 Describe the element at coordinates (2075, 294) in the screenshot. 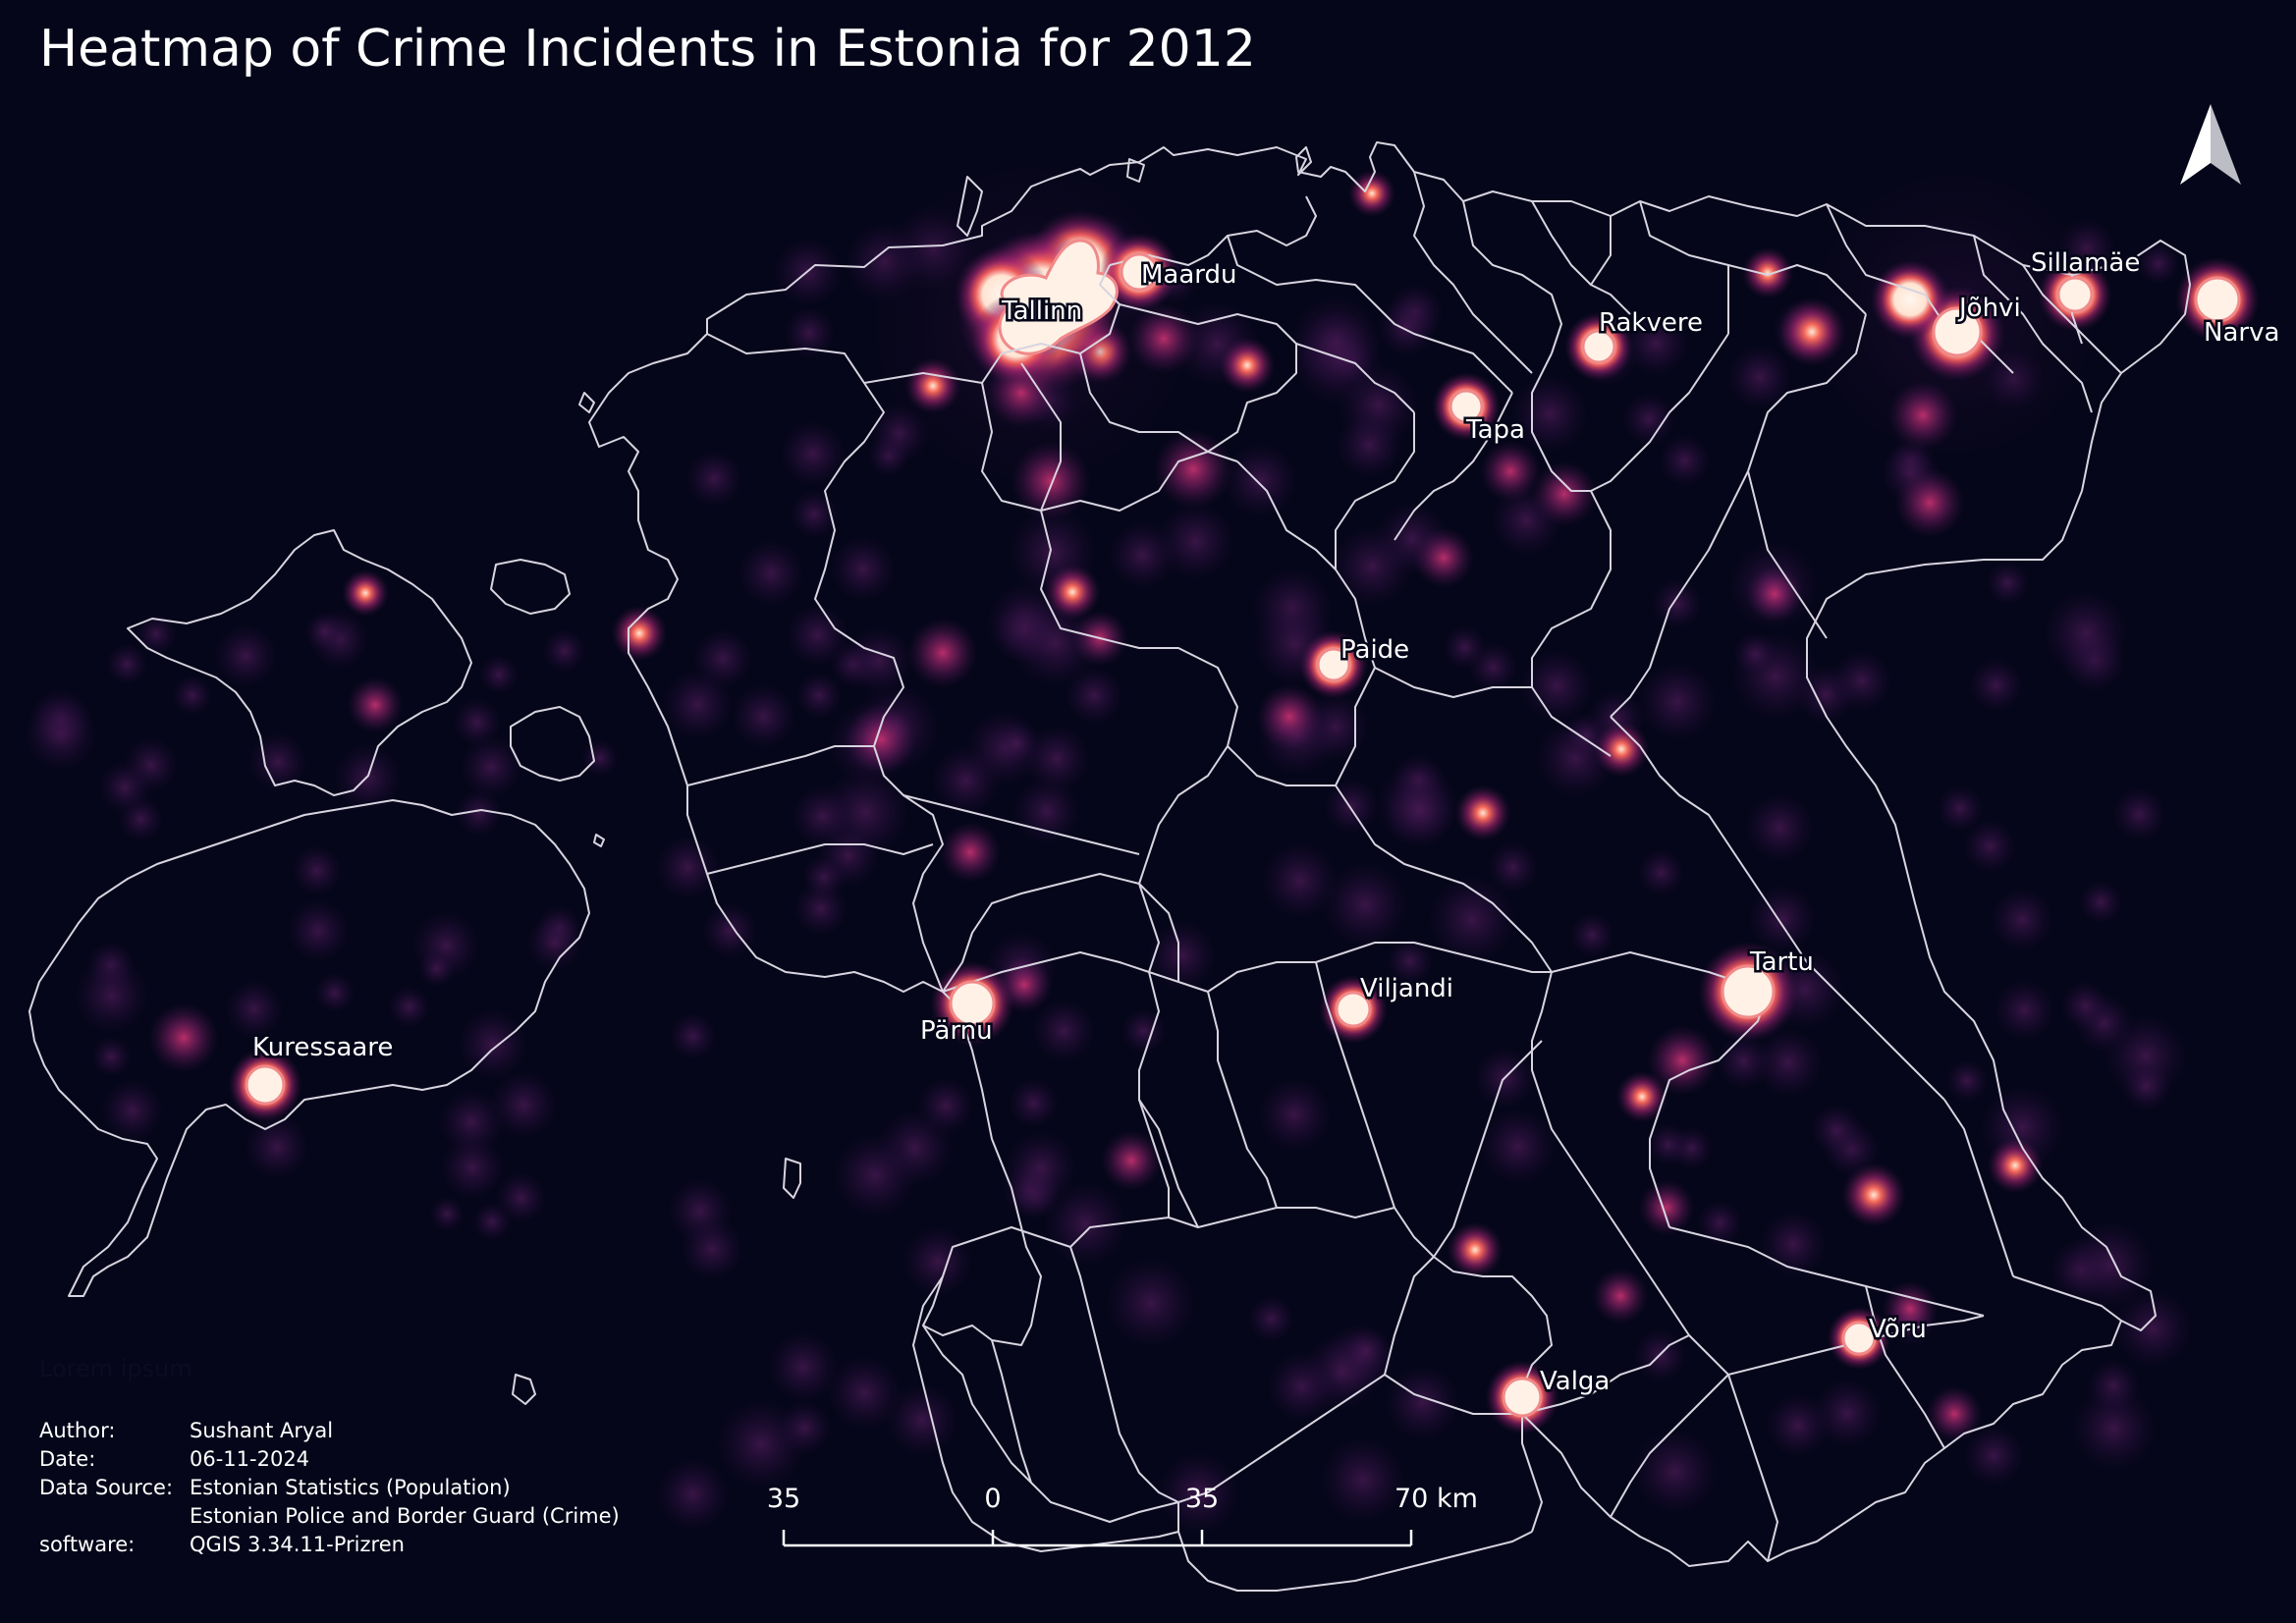

I see `city-peak-sillamae` at that location.